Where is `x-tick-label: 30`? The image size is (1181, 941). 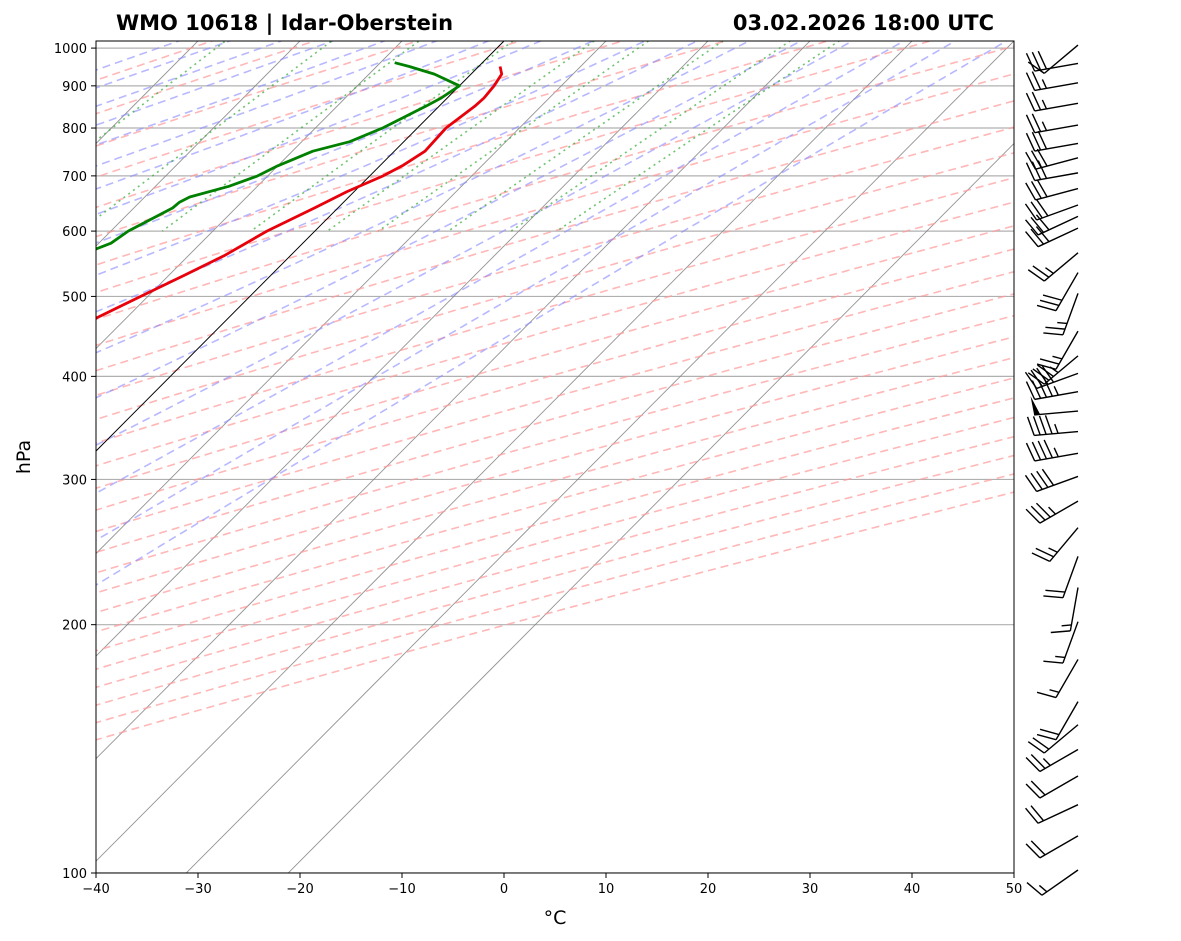 x-tick-label: 30 is located at coordinates (810, 889).